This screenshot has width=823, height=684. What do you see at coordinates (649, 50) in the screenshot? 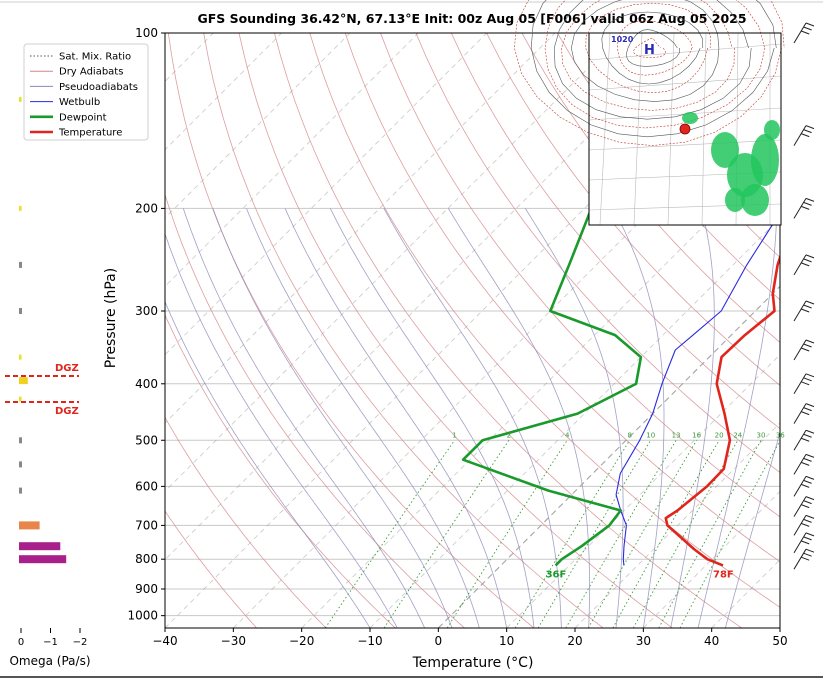
I see `inset-high-pressure-label: H` at bounding box center [649, 50].